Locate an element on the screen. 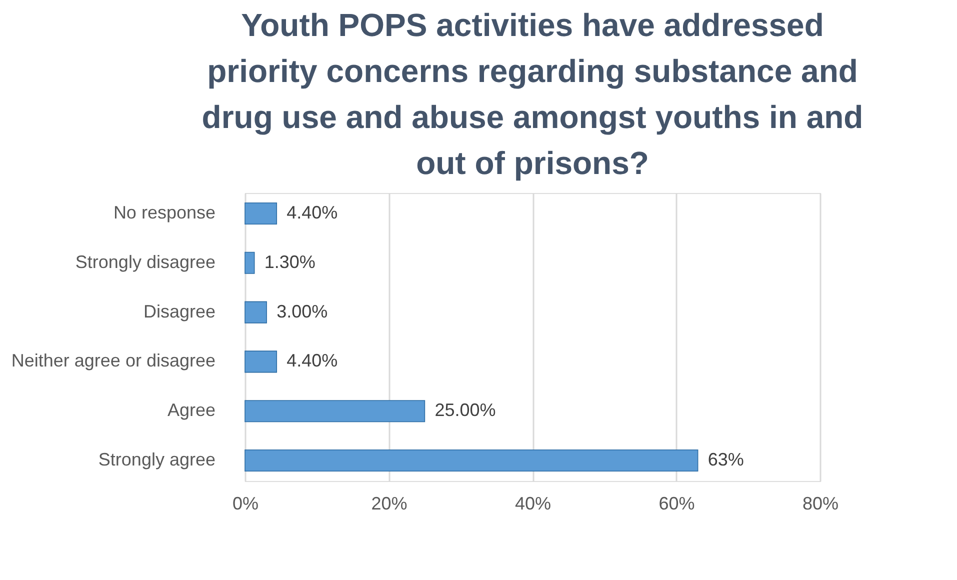 The image size is (957, 580). data-label: 1.30% is located at coordinates (290, 262).